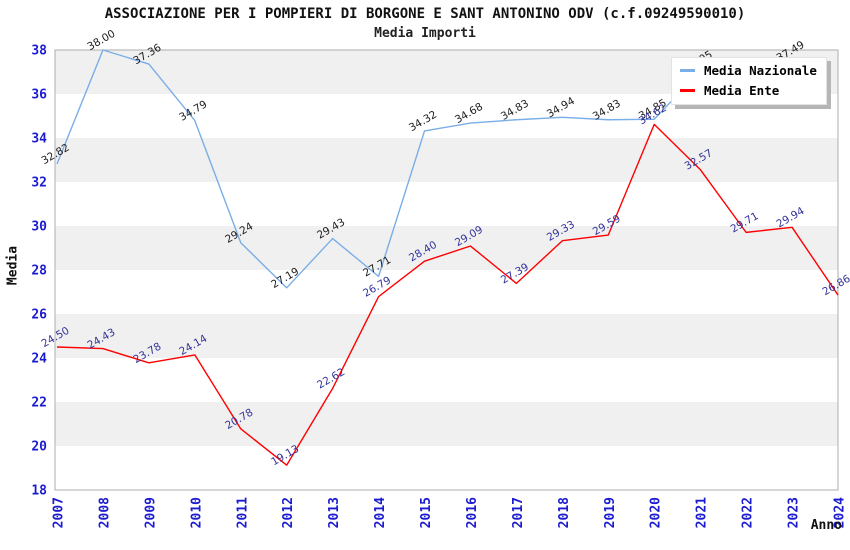 Image resolution: width=850 pixels, height=550 pixels. I want to click on media-nazionale-line-swatch, so click(687, 70).